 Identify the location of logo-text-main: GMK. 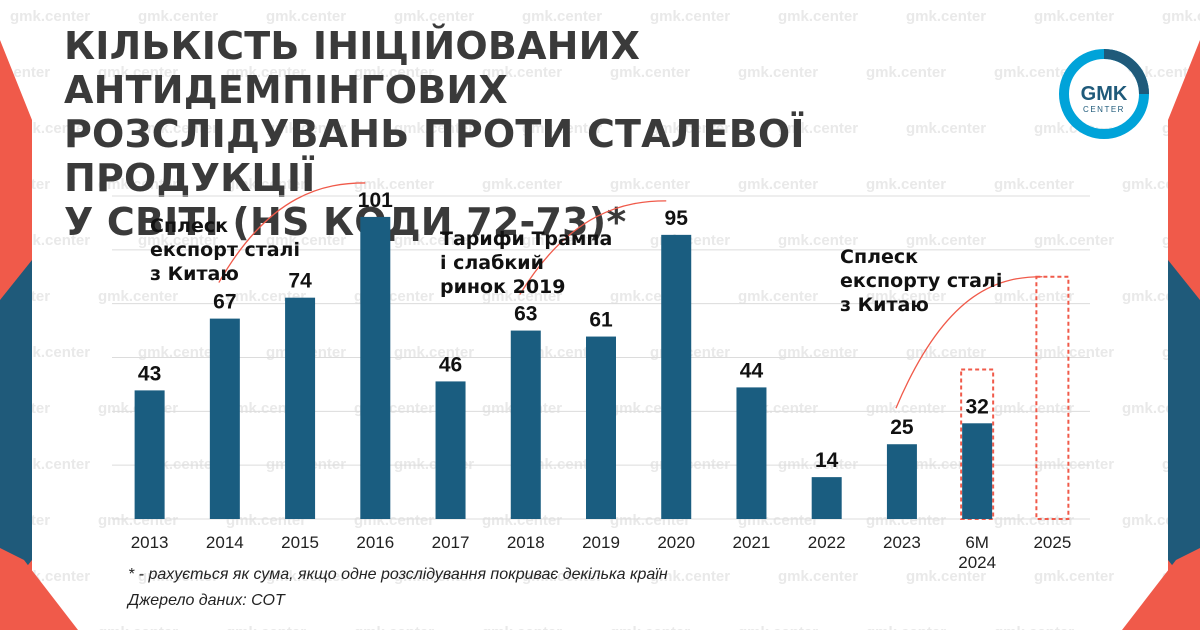
(1104, 94).